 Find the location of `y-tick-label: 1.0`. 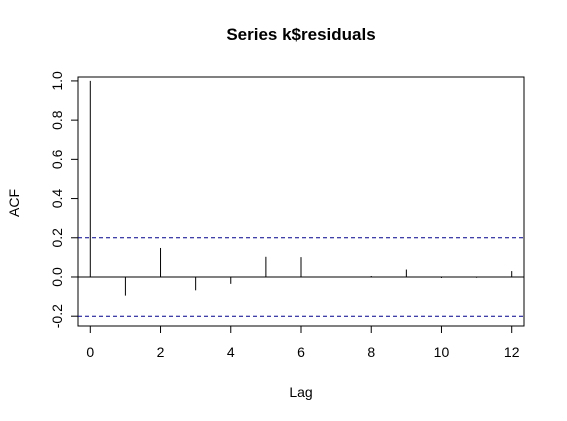

y-tick-label: 1.0 is located at coordinates (57, 81).